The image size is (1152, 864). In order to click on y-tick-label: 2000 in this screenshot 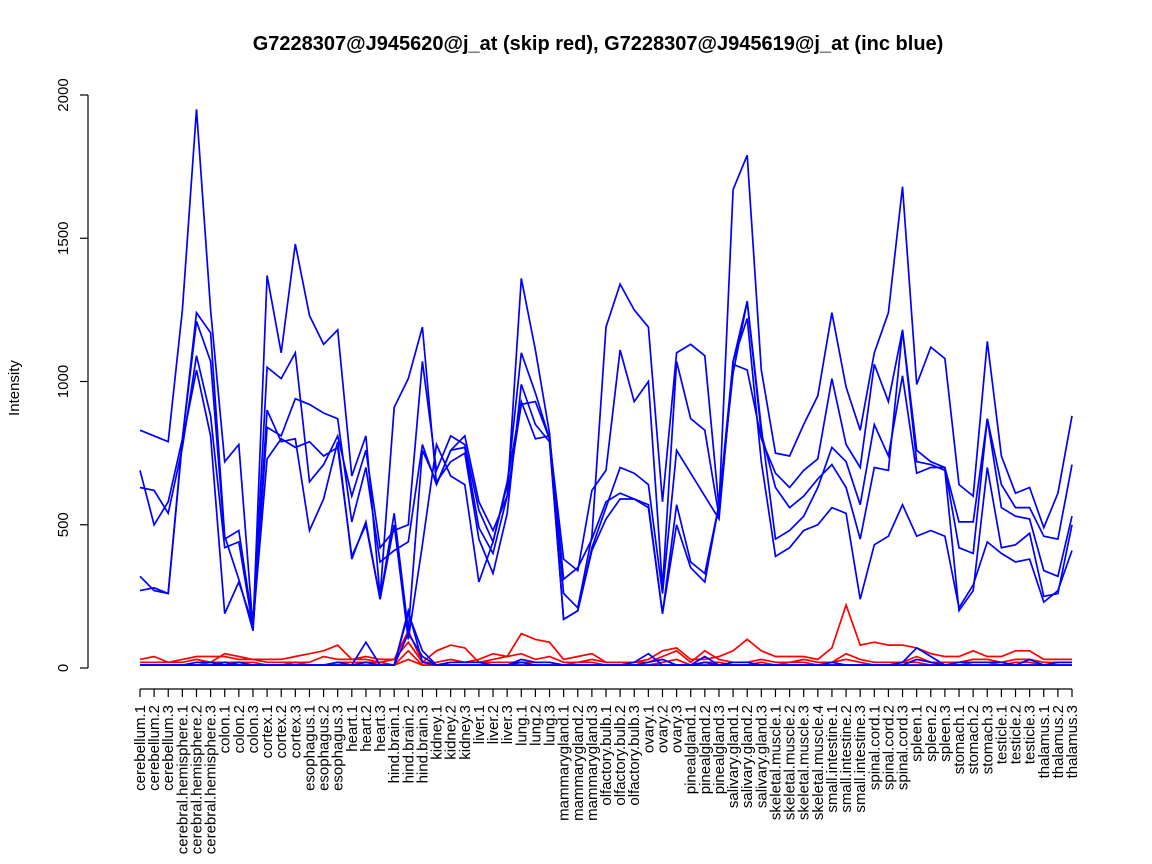, I will do `click(63, 94)`.